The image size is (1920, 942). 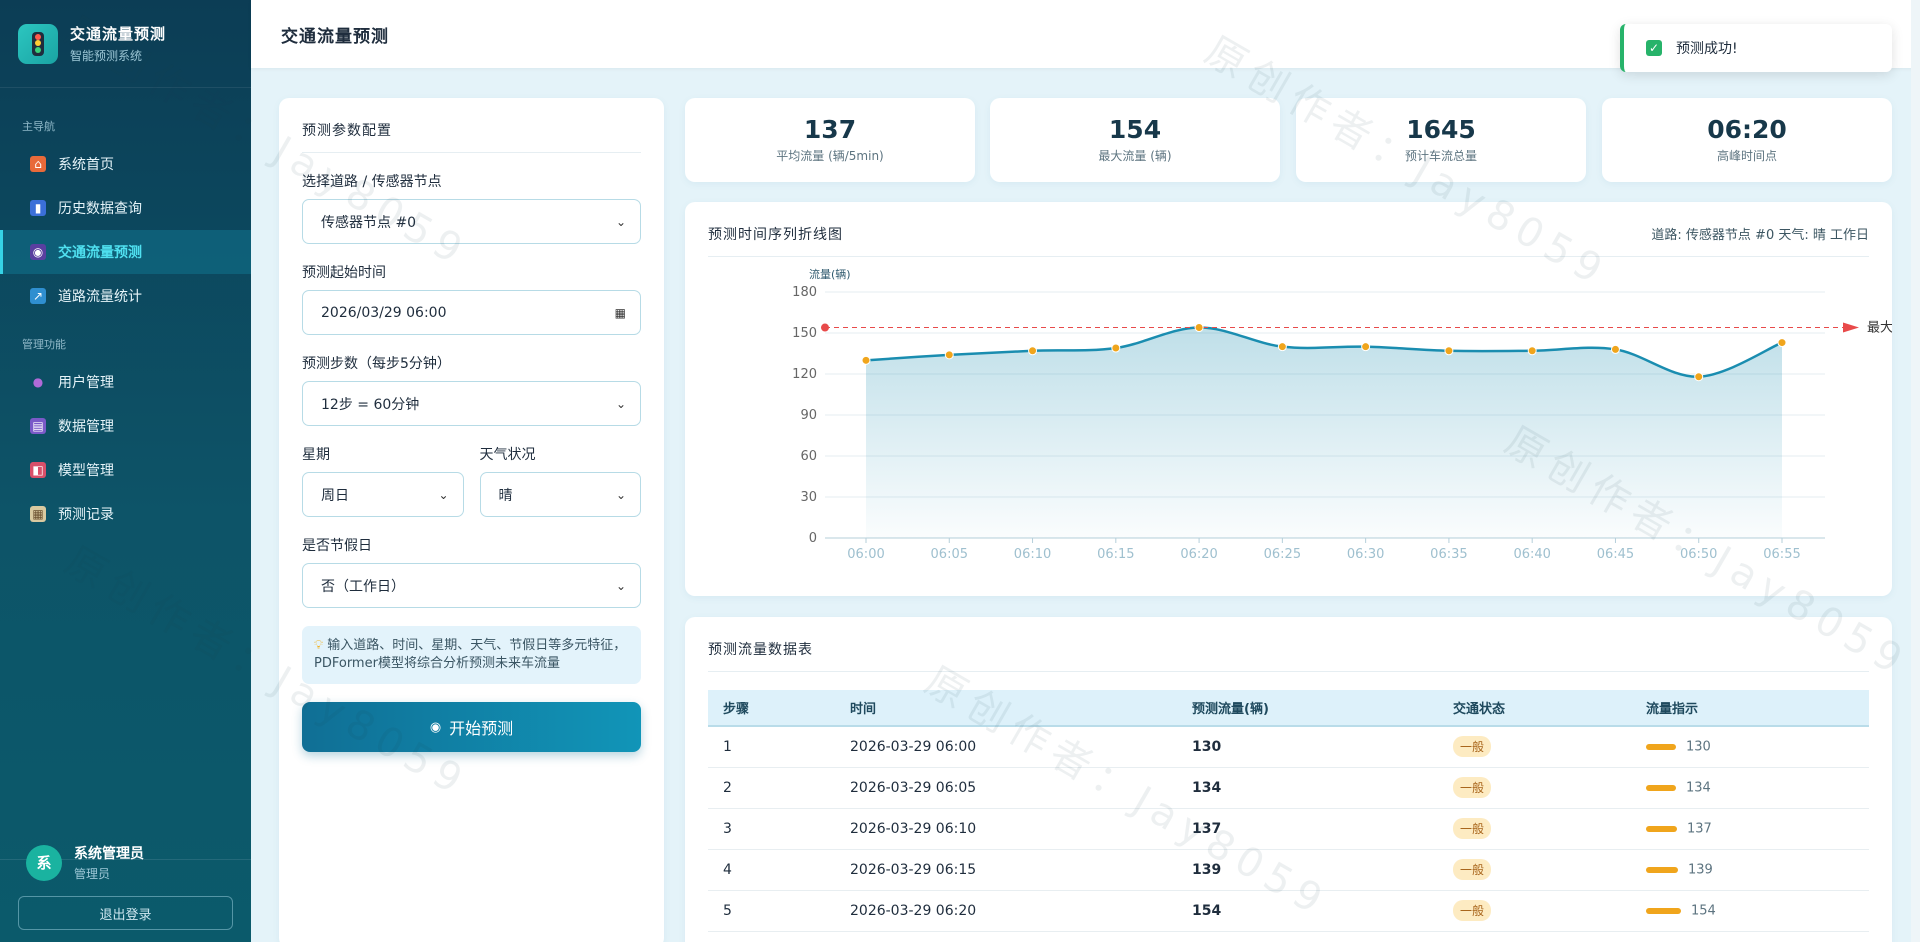 I want to click on column-header: 流量指示, so click(x=1750, y=708).